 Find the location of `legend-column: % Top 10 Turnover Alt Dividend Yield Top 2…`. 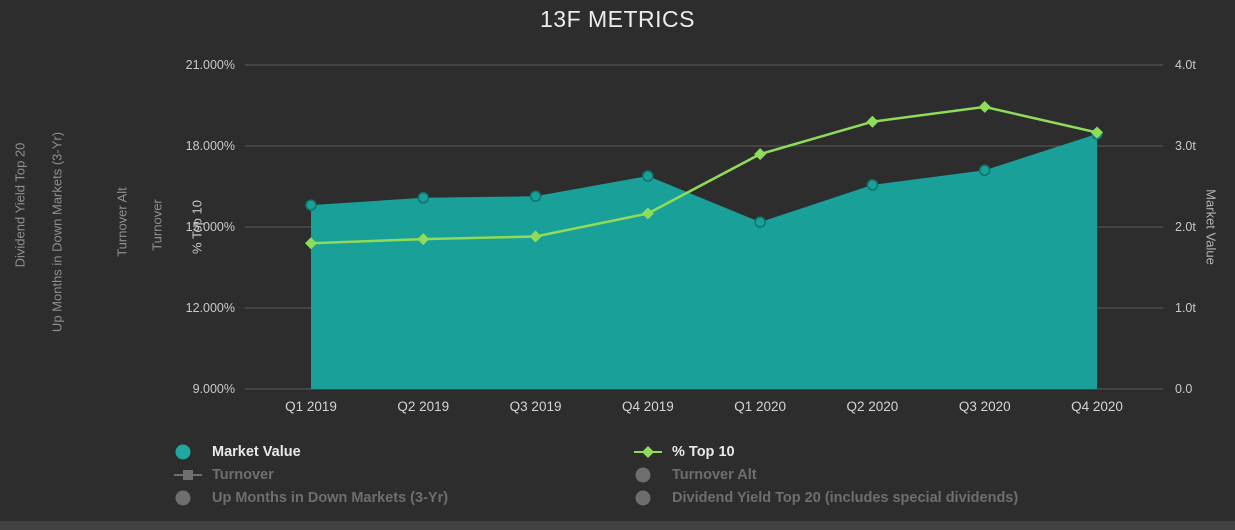

legend-column: % Top 10 Turnover Alt Dividend Yield Top 2… is located at coordinates (825, 474).